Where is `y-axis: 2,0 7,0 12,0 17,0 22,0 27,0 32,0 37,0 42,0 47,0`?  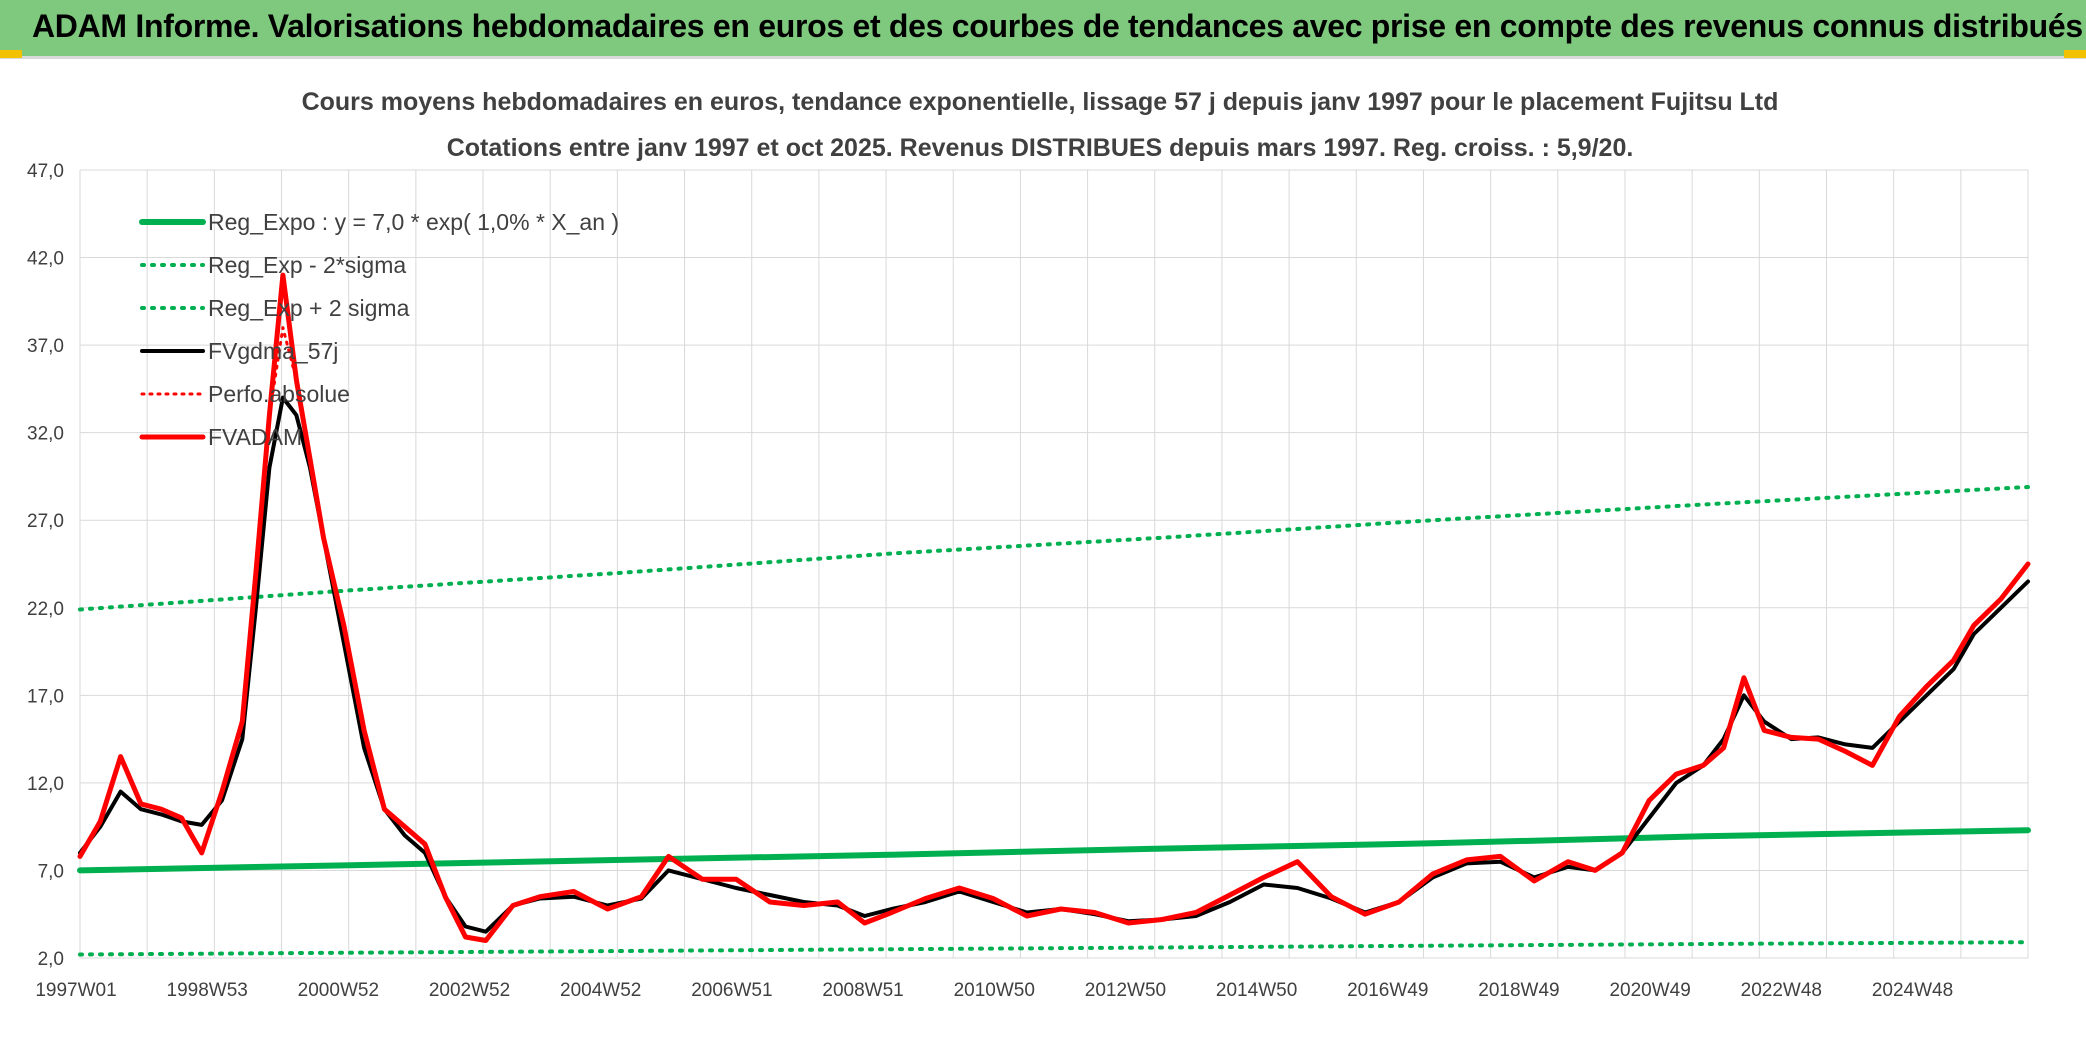 y-axis: 2,0 7,0 12,0 17,0 22,0 27,0 32,0 37,0 42,0 47,0 is located at coordinates (45, 565).